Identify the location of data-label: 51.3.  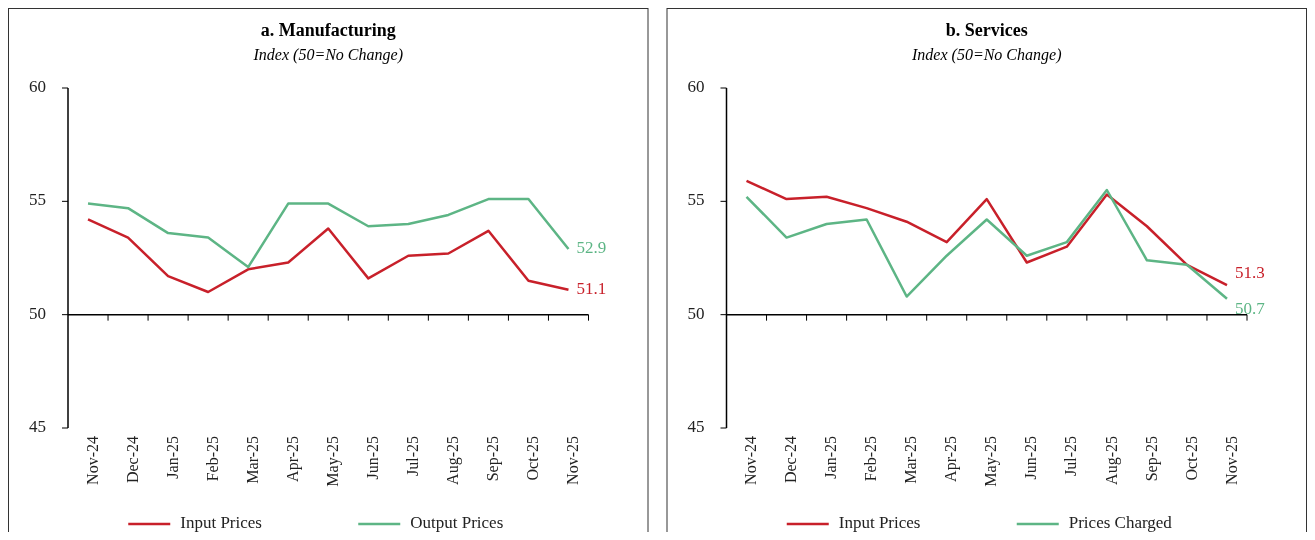
(1249, 273).